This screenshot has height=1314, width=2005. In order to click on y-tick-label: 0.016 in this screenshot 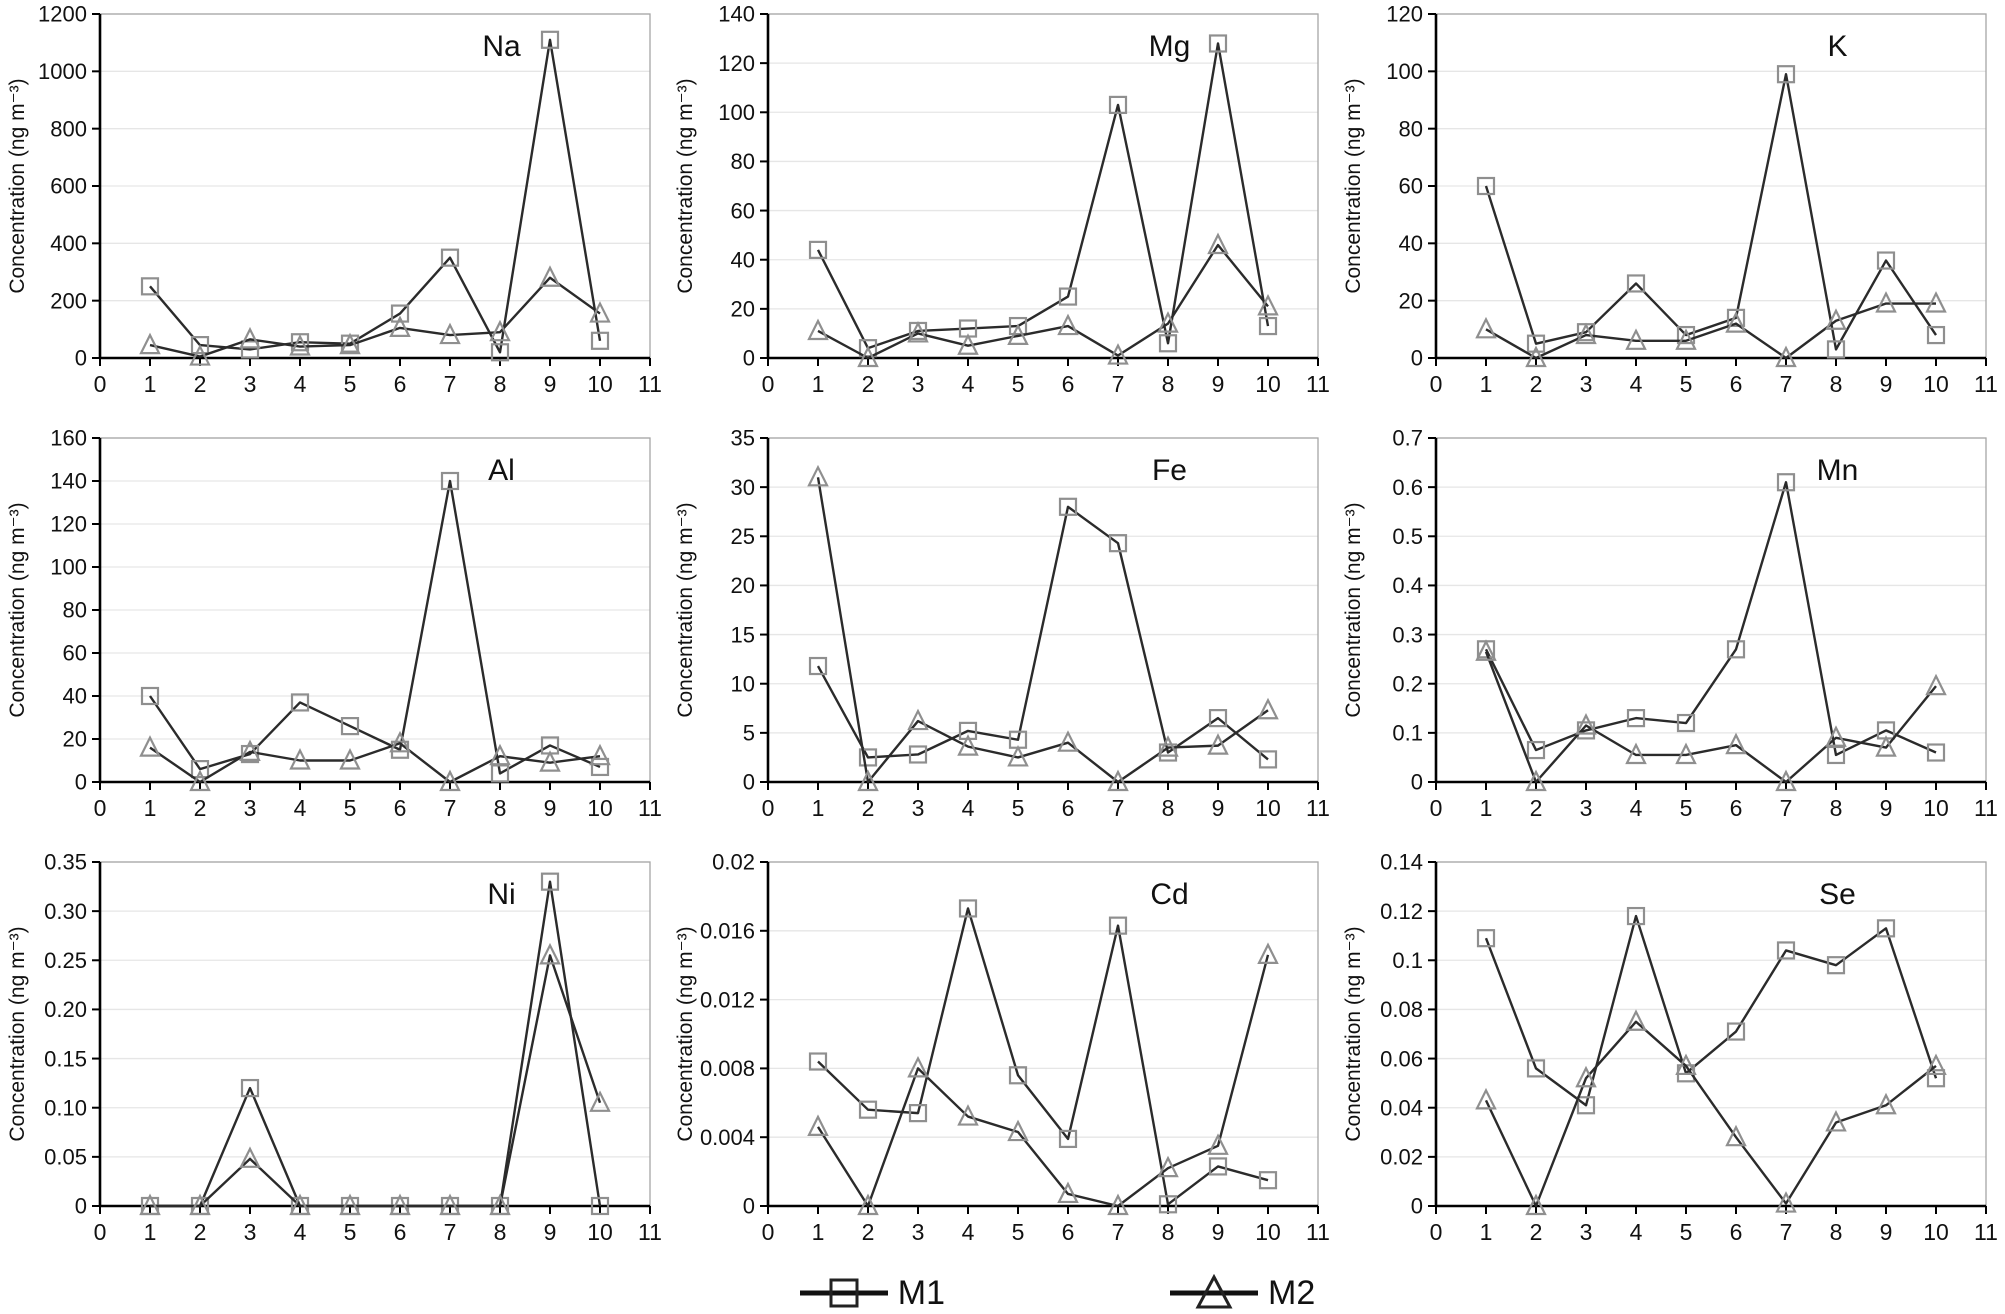, I will do `click(727, 931)`.